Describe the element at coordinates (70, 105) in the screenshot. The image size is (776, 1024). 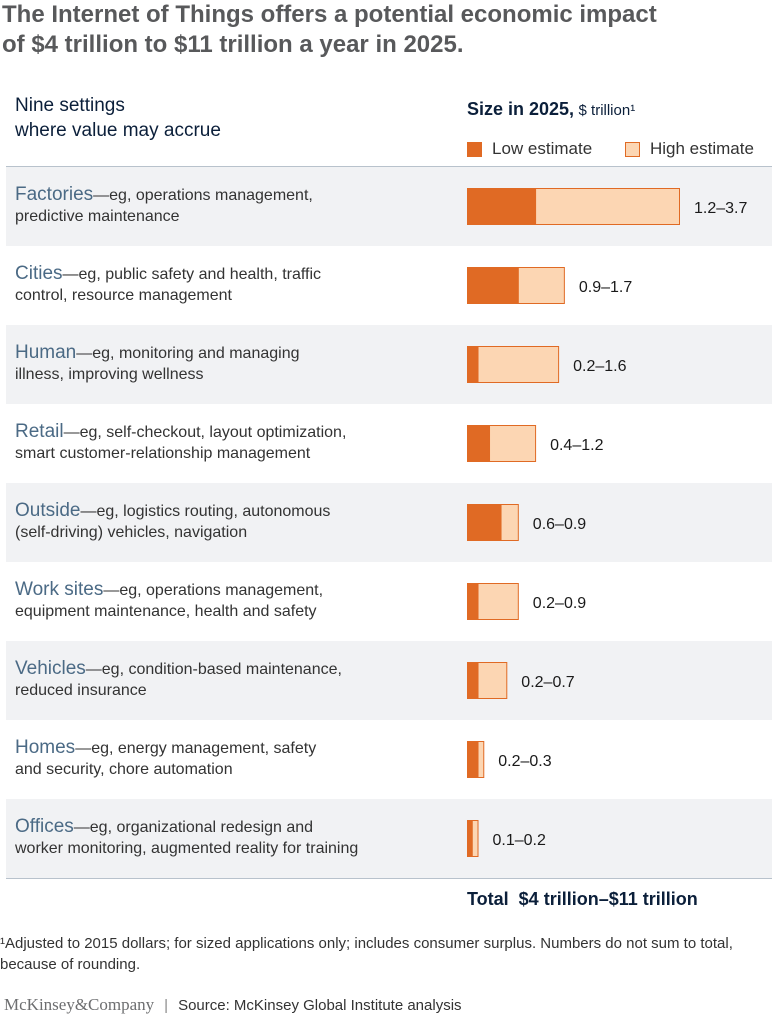
I see `settings-header-line-1: Nine settings` at that location.